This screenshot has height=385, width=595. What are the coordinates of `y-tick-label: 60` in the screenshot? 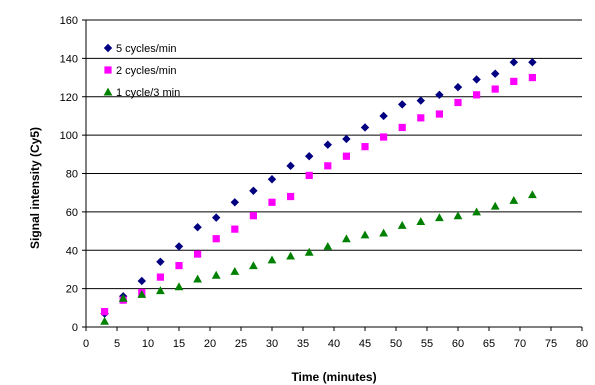 It's located at (72, 213).